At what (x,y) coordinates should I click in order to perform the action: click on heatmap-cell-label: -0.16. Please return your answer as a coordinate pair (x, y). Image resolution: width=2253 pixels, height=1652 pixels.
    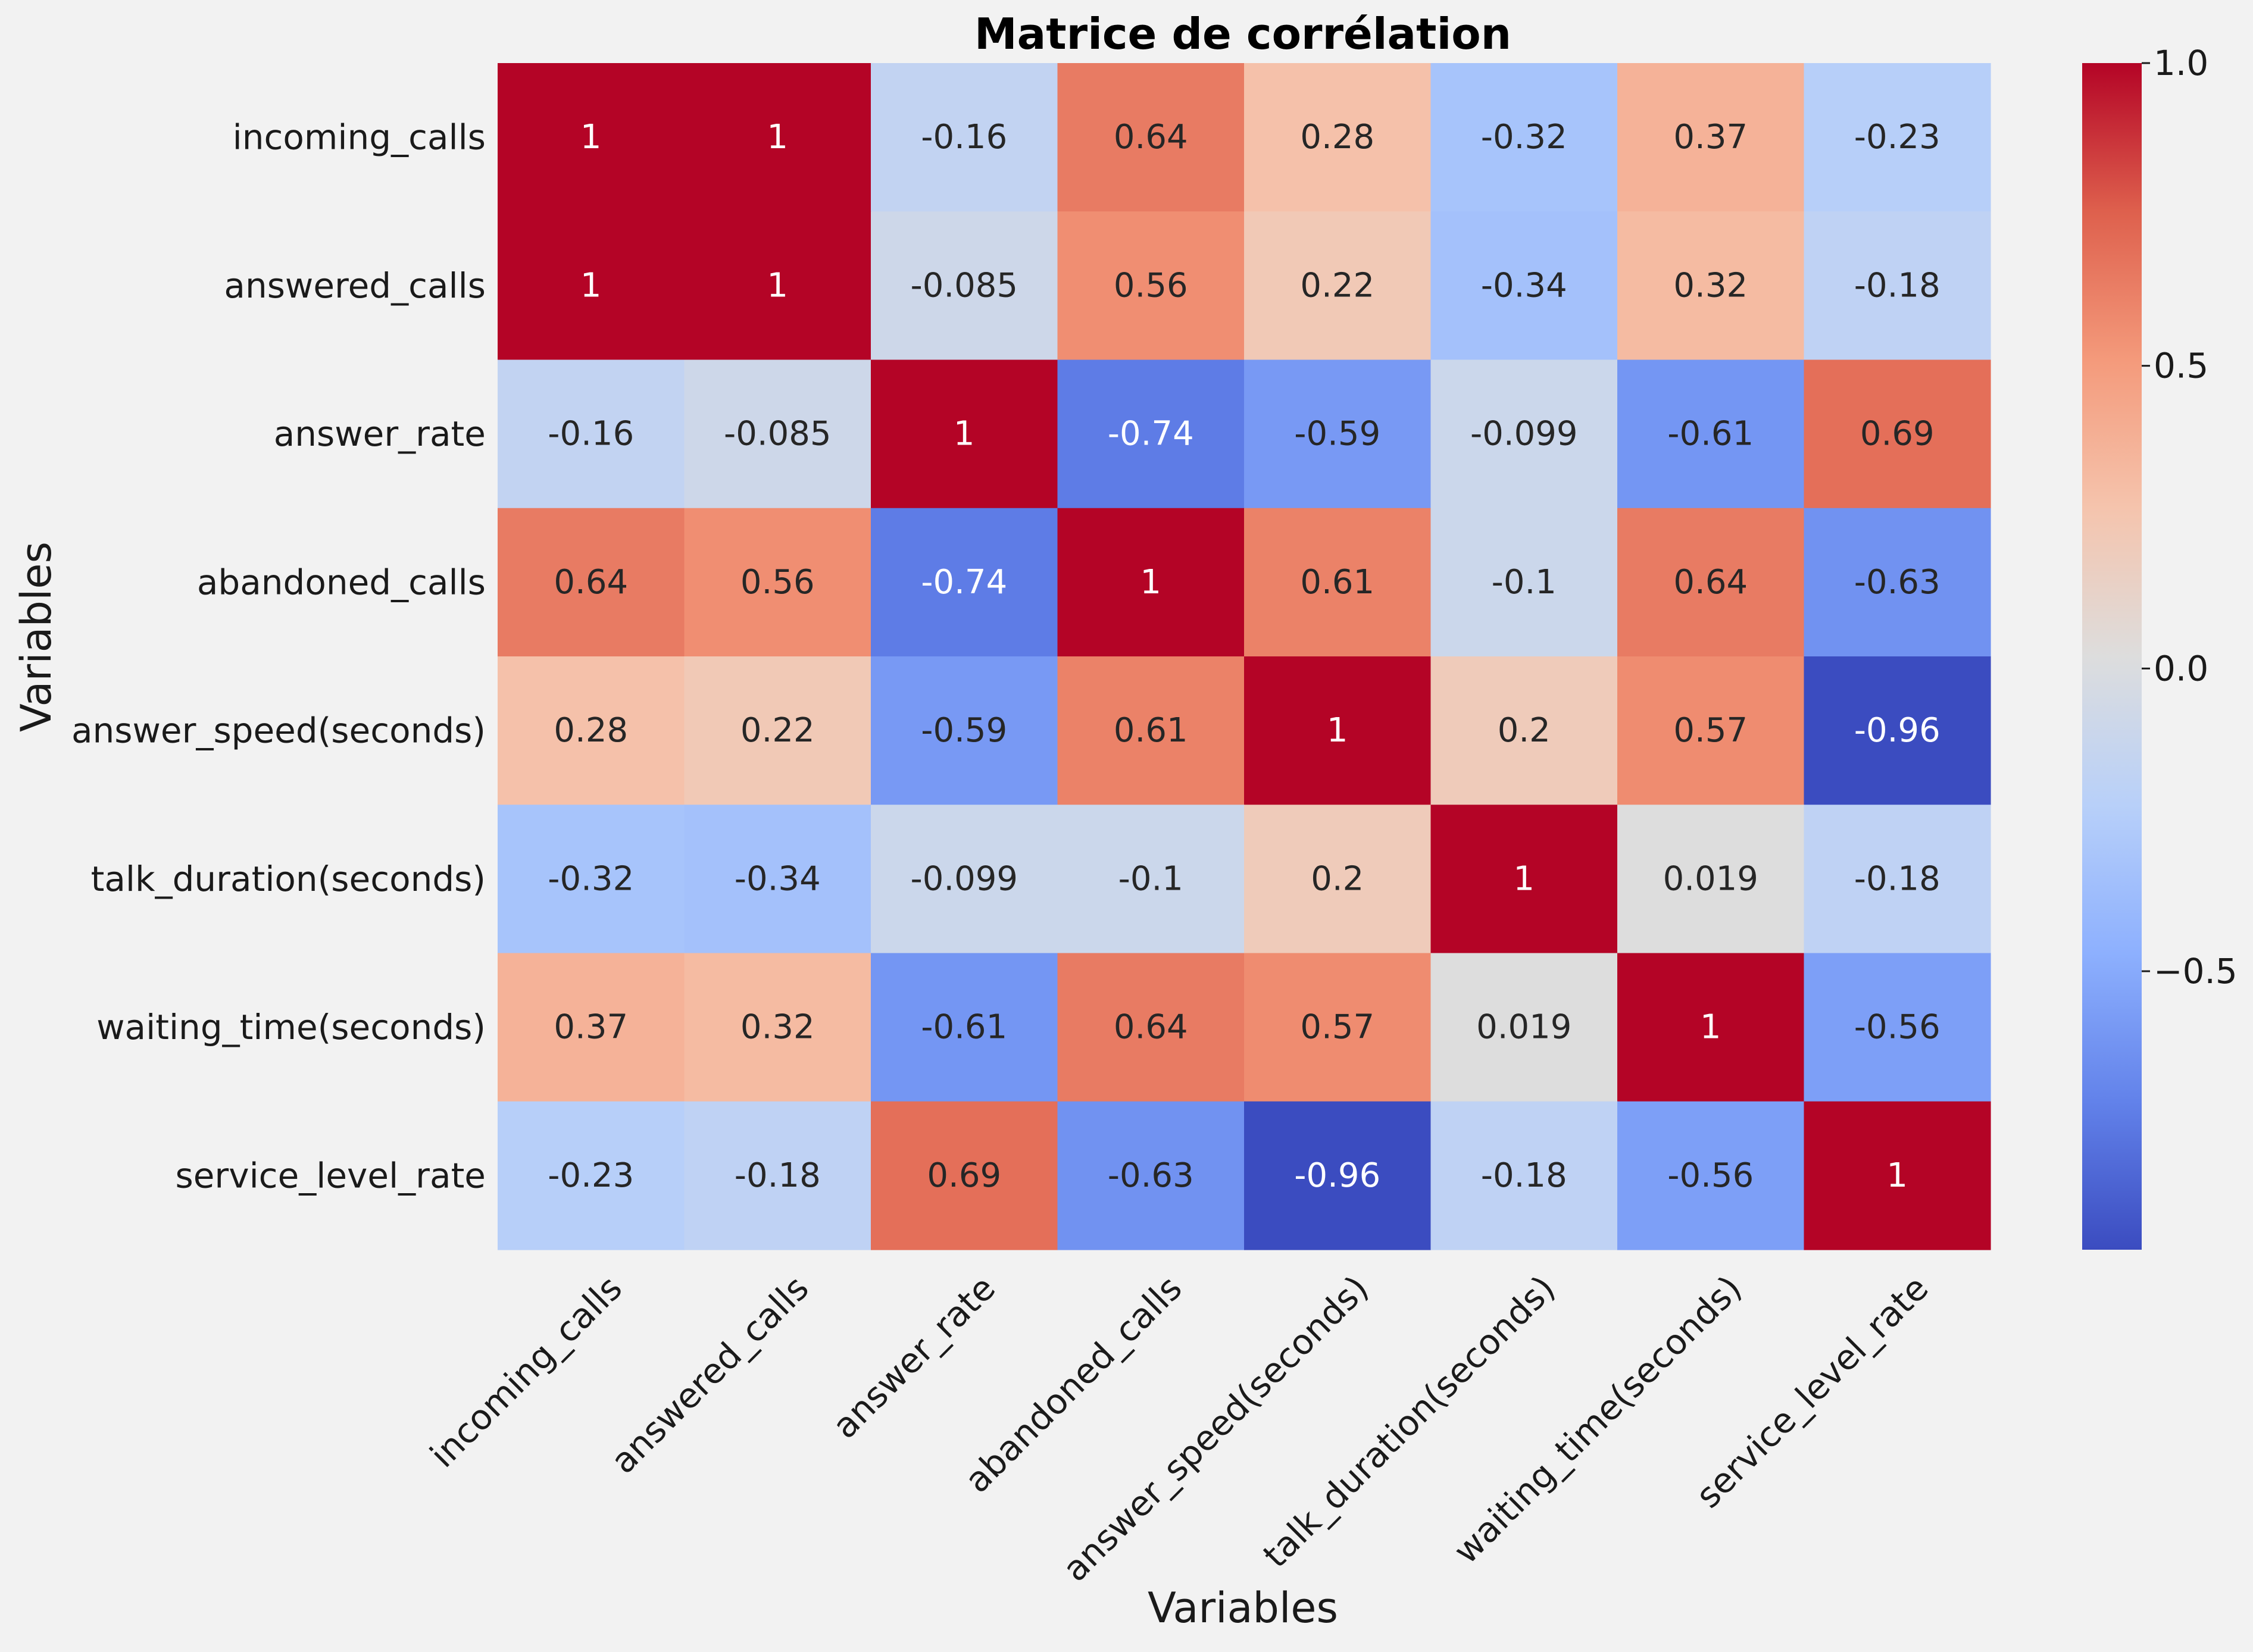
    Looking at the image, I should click on (591, 434).